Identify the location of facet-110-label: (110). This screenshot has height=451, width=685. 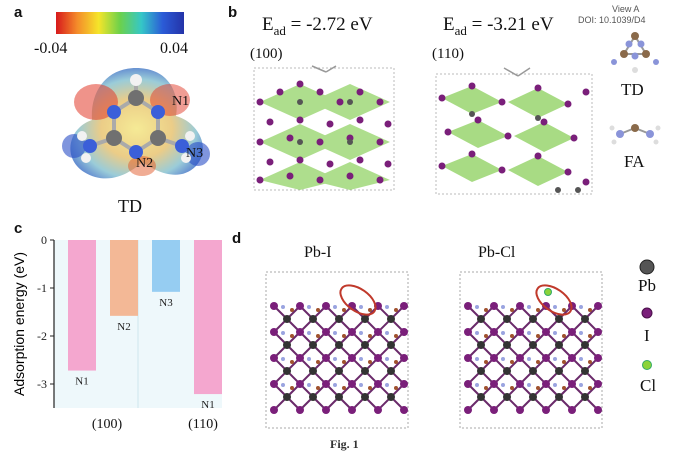
(448, 54).